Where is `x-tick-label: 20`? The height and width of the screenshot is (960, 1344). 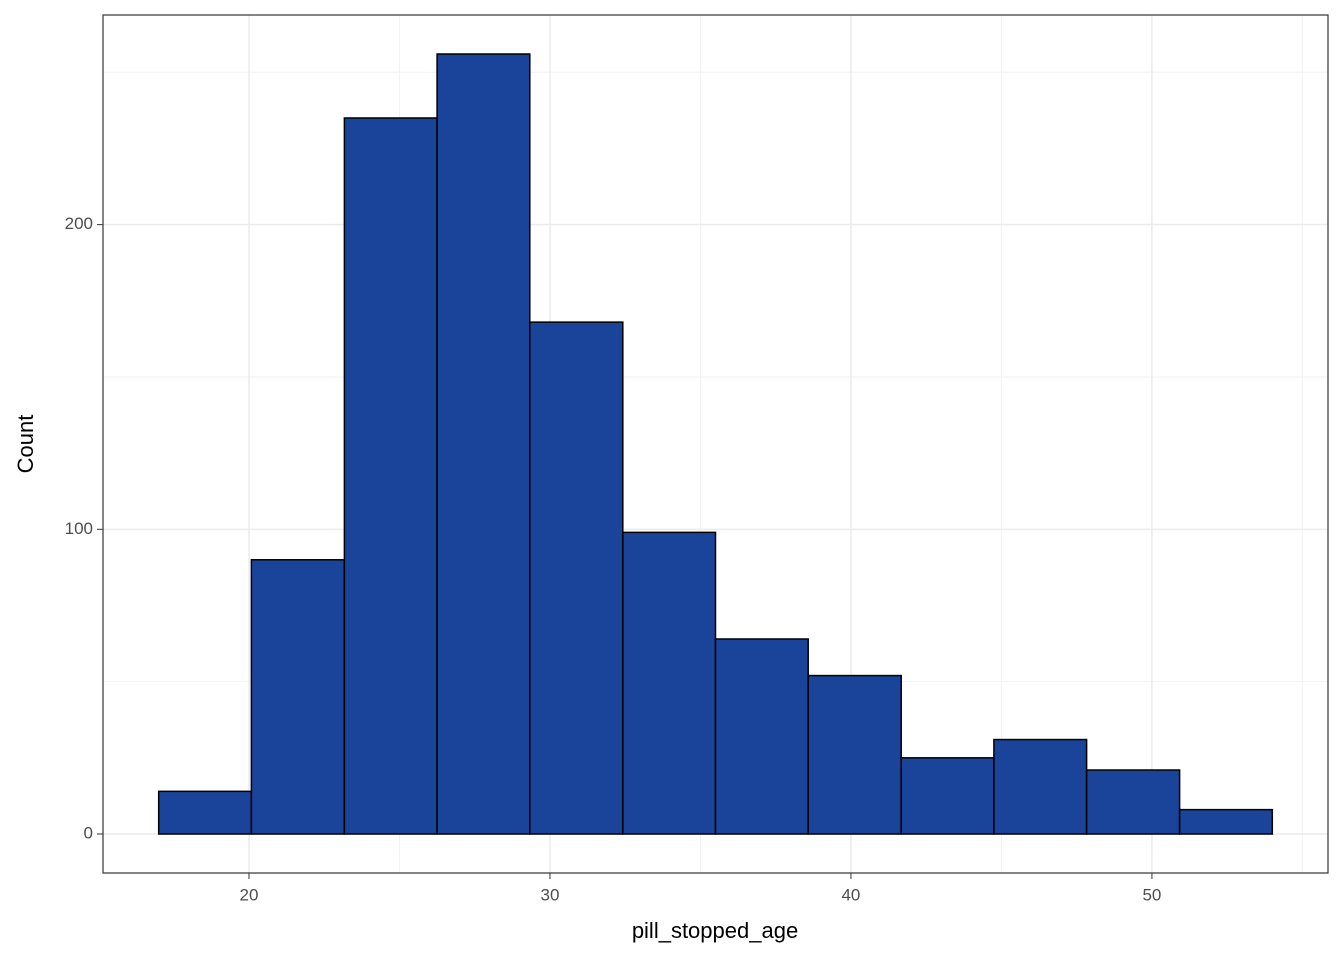 x-tick-label: 20 is located at coordinates (249, 894).